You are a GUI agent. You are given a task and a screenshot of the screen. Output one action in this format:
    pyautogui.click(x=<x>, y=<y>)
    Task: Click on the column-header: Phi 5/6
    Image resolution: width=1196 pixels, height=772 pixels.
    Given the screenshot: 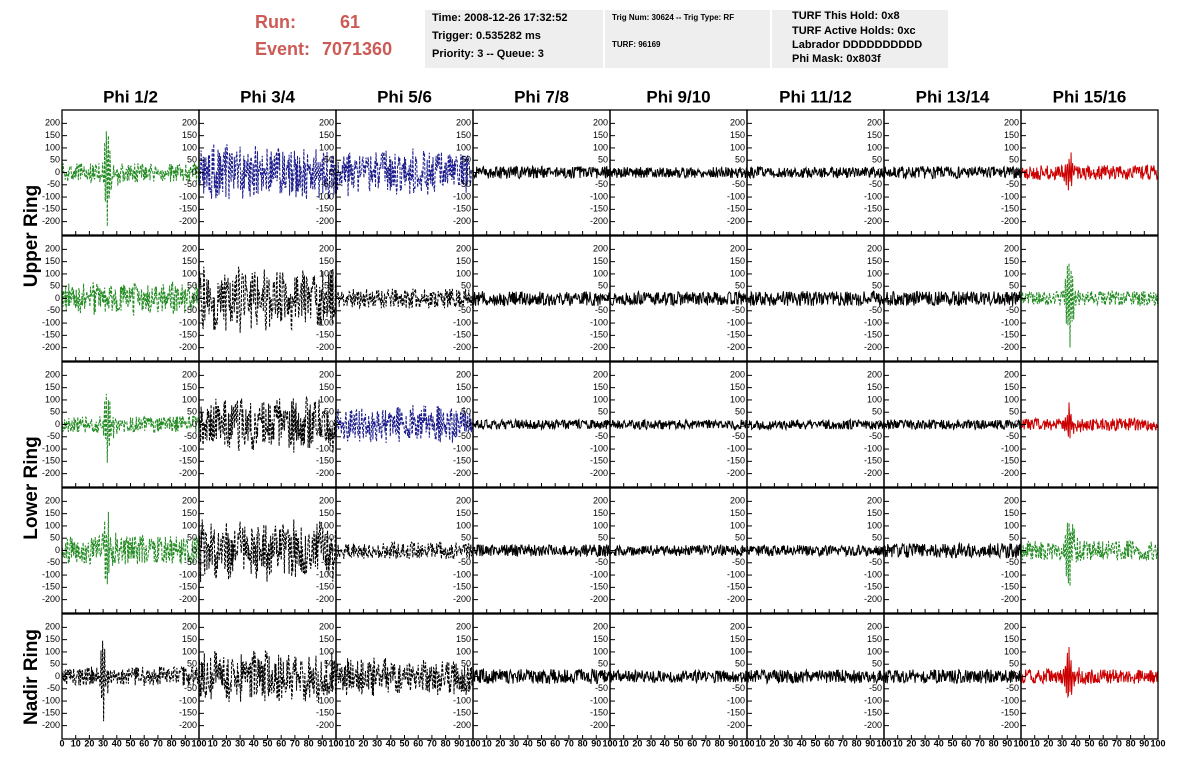 What is the action you would take?
    pyautogui.click(x=404, y=96)
    